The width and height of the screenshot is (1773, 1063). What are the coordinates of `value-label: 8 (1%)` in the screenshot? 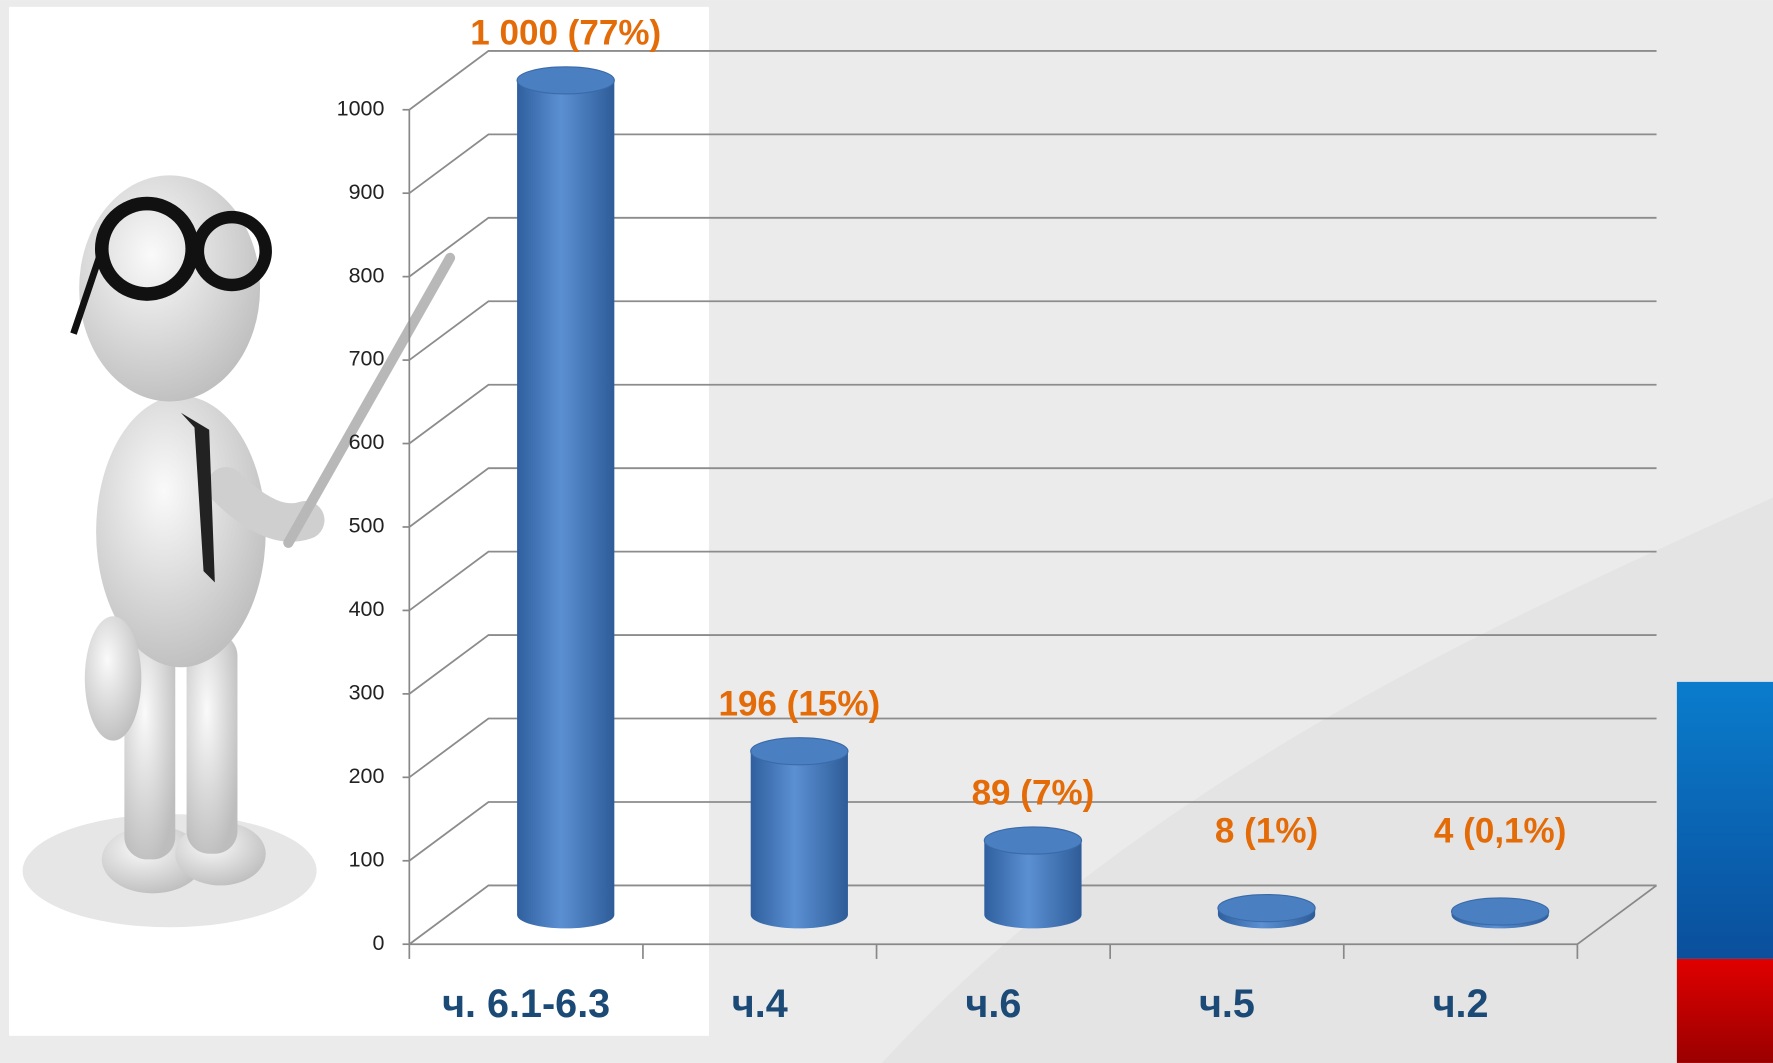 It's located at (1266, 831).